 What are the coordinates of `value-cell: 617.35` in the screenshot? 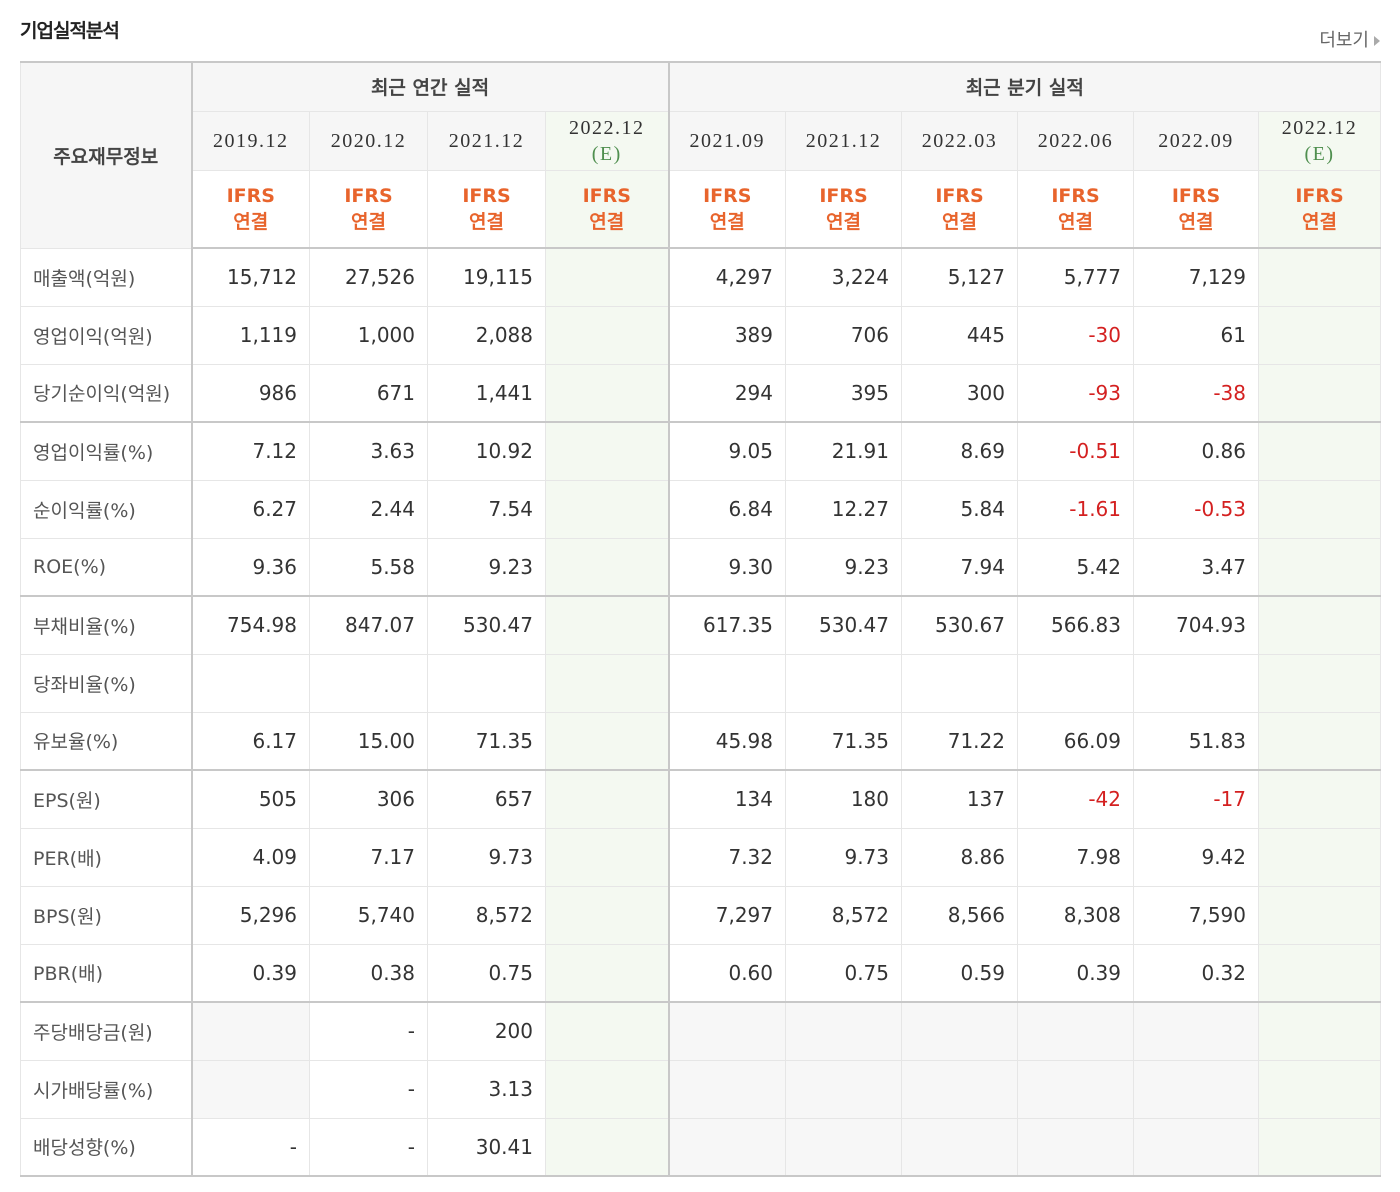 It's located at (726, 625).